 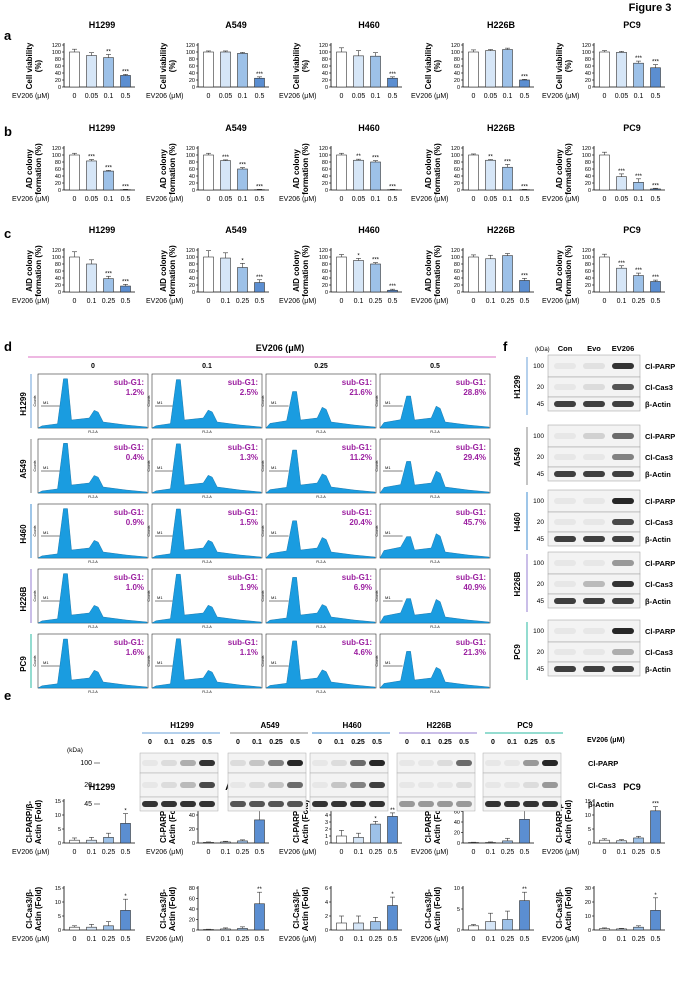 What do you see at coordinates (588, 81) in the screenshot?
I see `y-tick-label: 20` at bounding box center [588, 81].